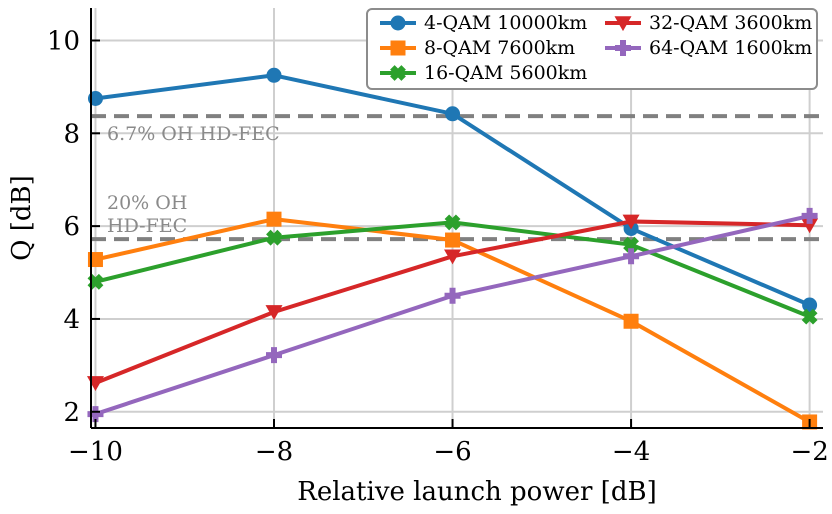  What do you see at coordinates (22, 218) in the screenshot?
I see `y-axis-title: Q [dB]` at bounding box center [22, 218].